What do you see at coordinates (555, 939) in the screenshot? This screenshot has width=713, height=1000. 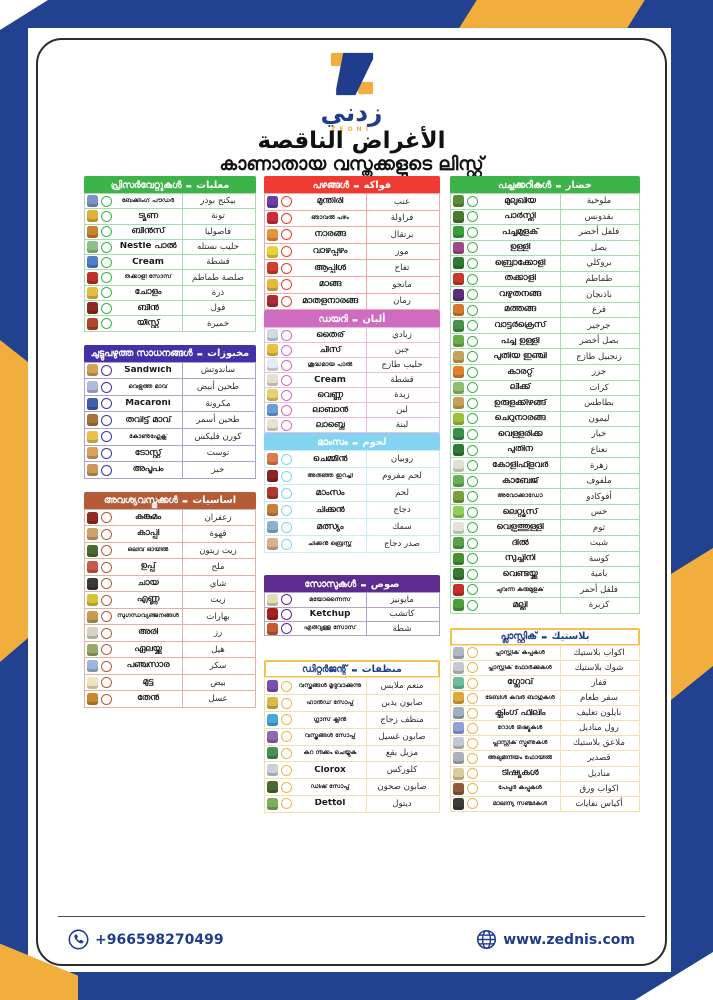 I see `footer-website: www.zednis.com` at bounding box center [555, 939].